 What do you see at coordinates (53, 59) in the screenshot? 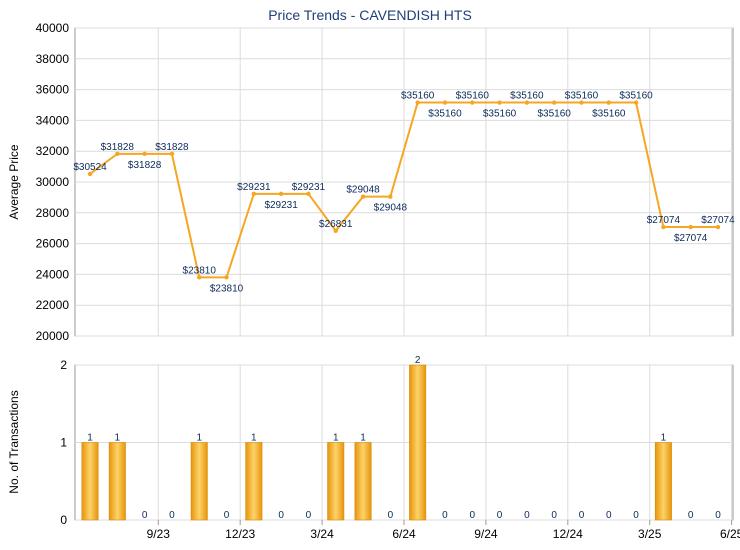
I see `price-y-tick-label: 38000` at bounding box center [53, 59].